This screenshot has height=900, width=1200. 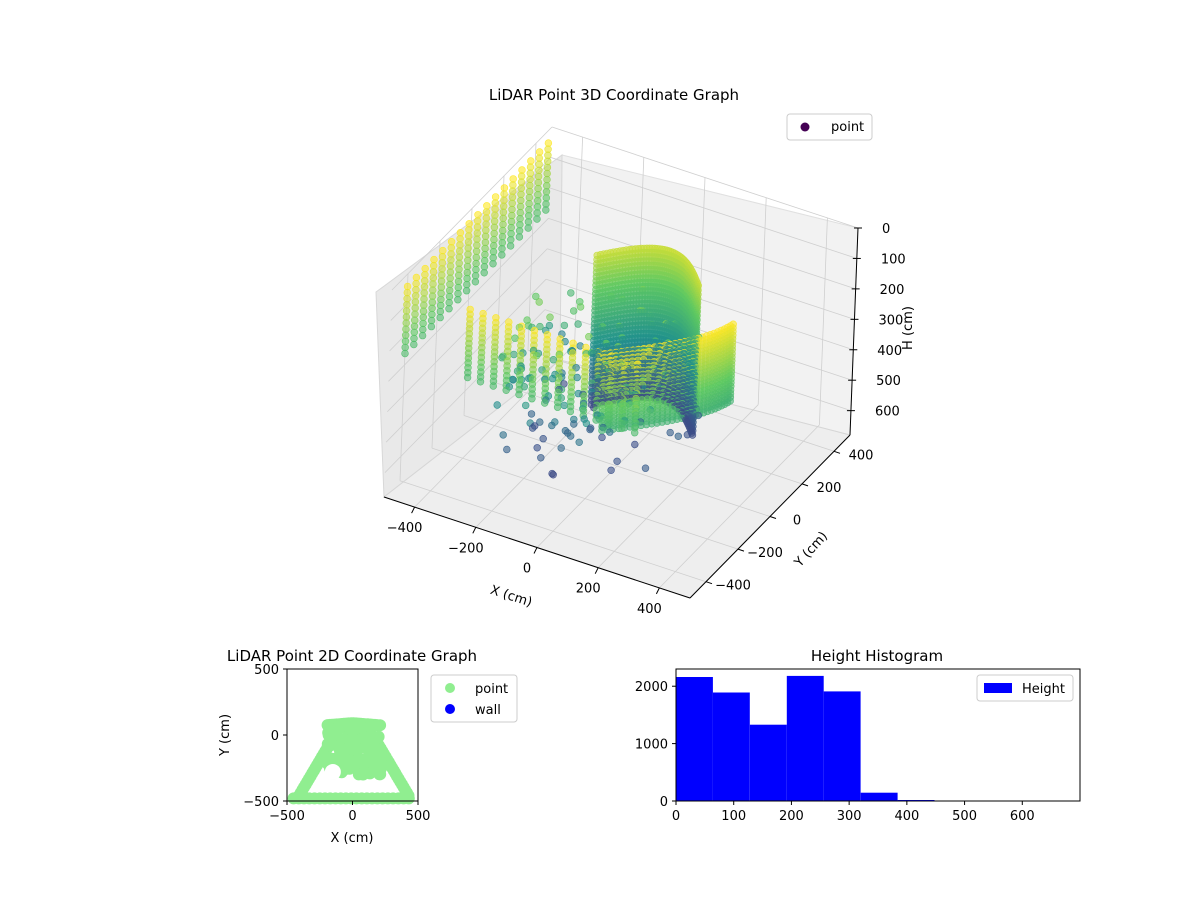 What do you see at coordinates (287, 816) in the screenshot?
I see `x-tick-label-2d: −500` at bounding box center [287, 816].